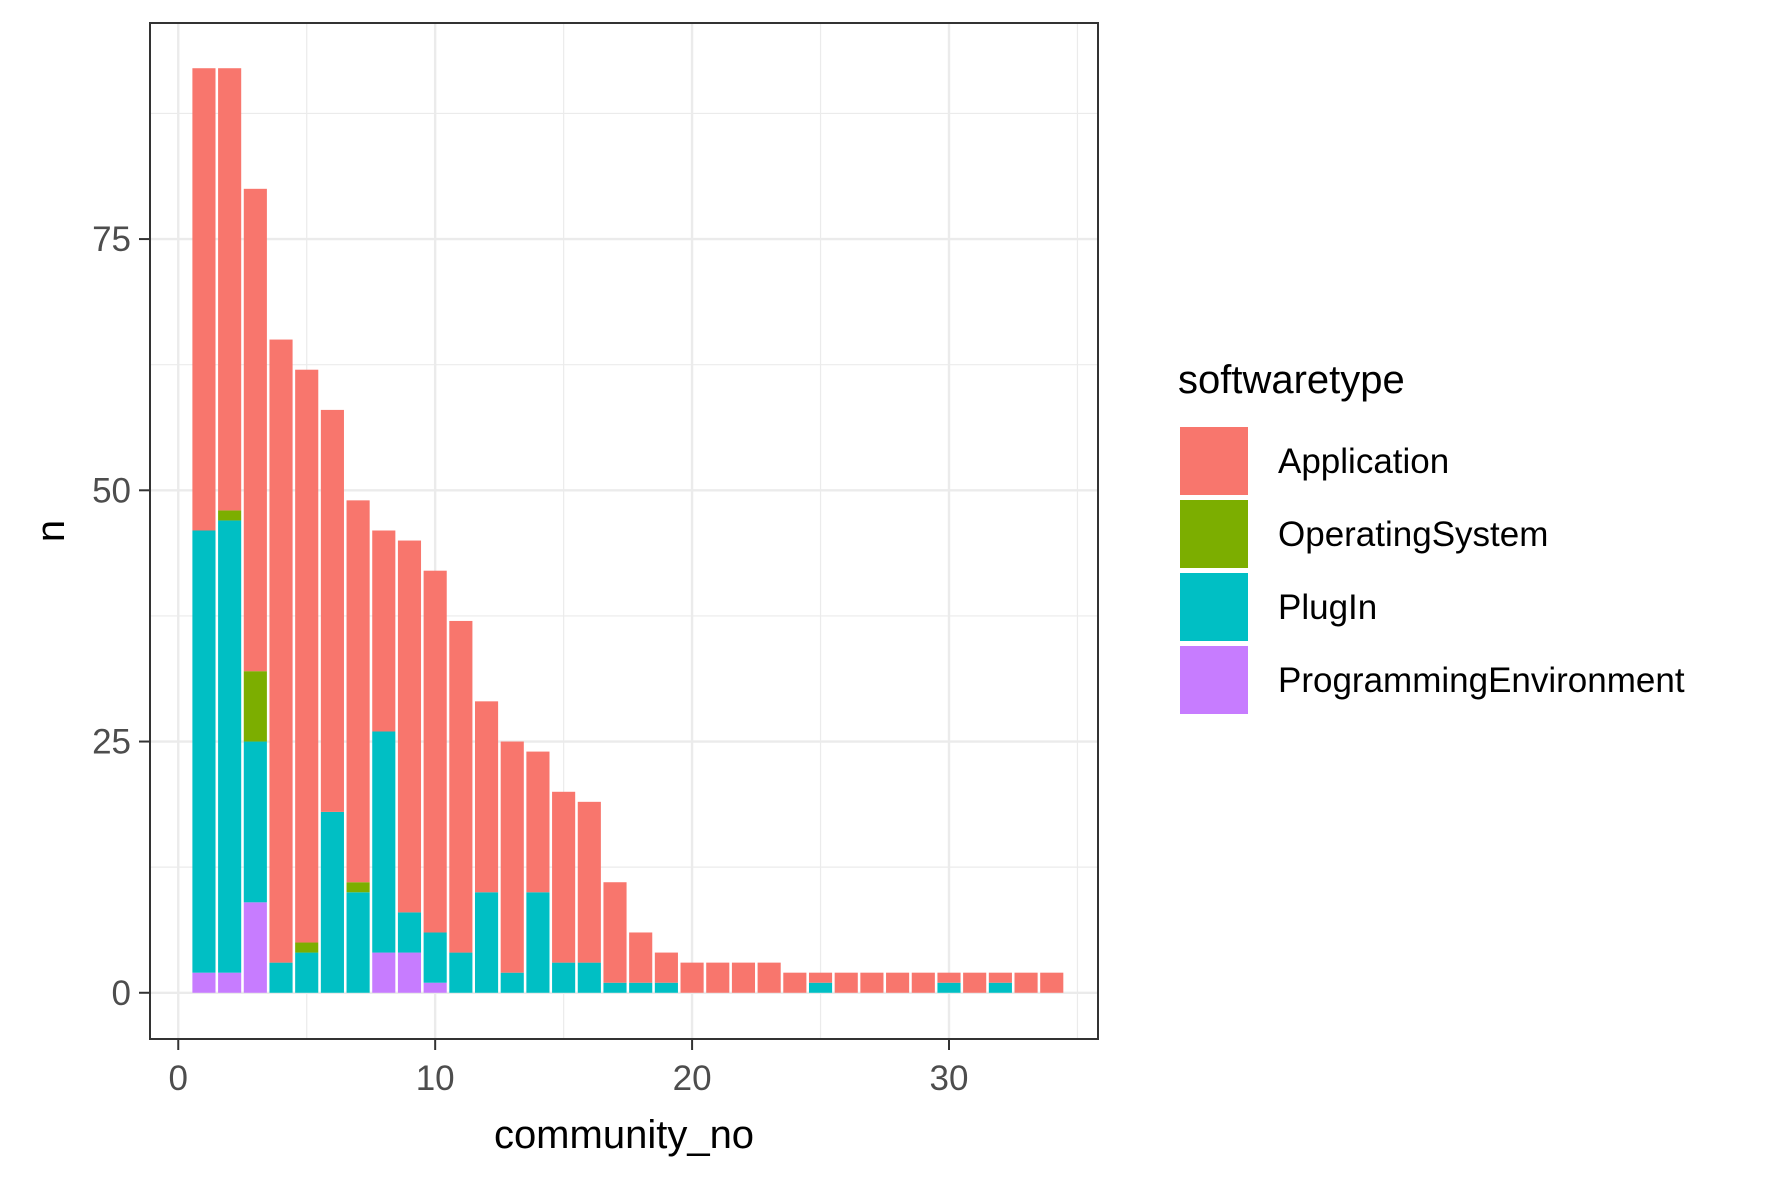  What do you see at coordinates (1413, 534) in the screenshot?
I see `legend-label-operatingsystem: OperatingSystem` at bounding box center [1413, 534].